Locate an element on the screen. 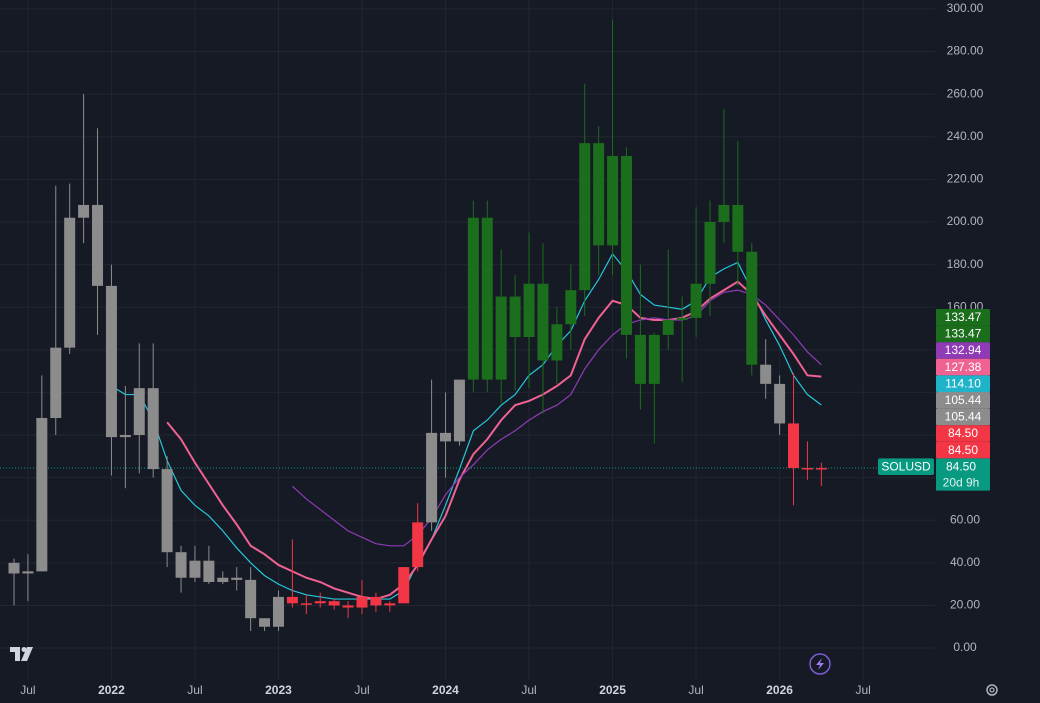  y-tick-label: 280.00 is located at coordinates (965, 51).